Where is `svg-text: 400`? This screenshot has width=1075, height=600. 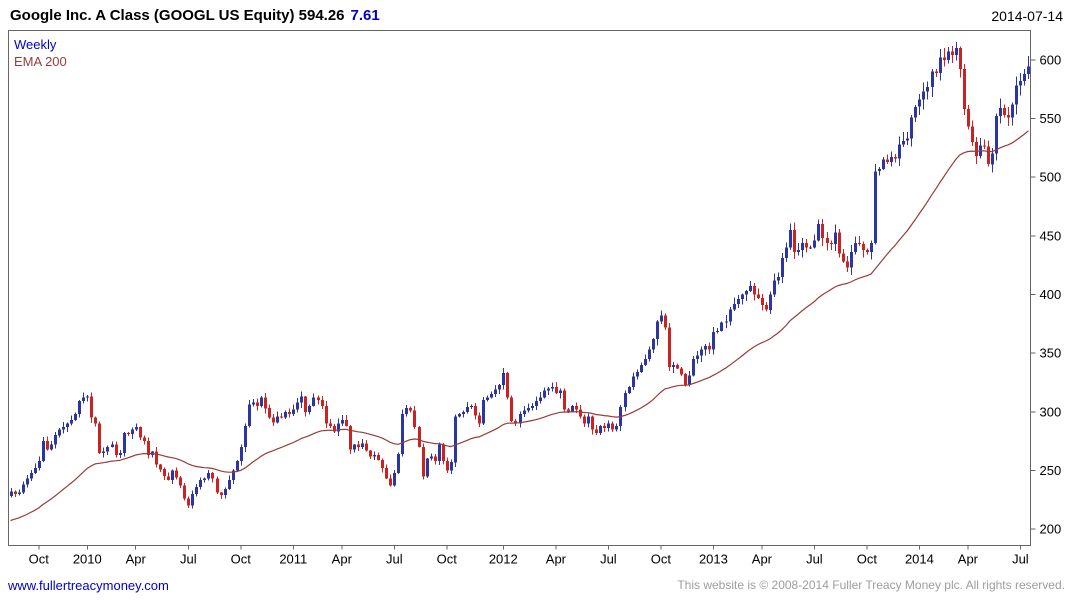
svg-text: 400 is located at coordinates (1051, 294).